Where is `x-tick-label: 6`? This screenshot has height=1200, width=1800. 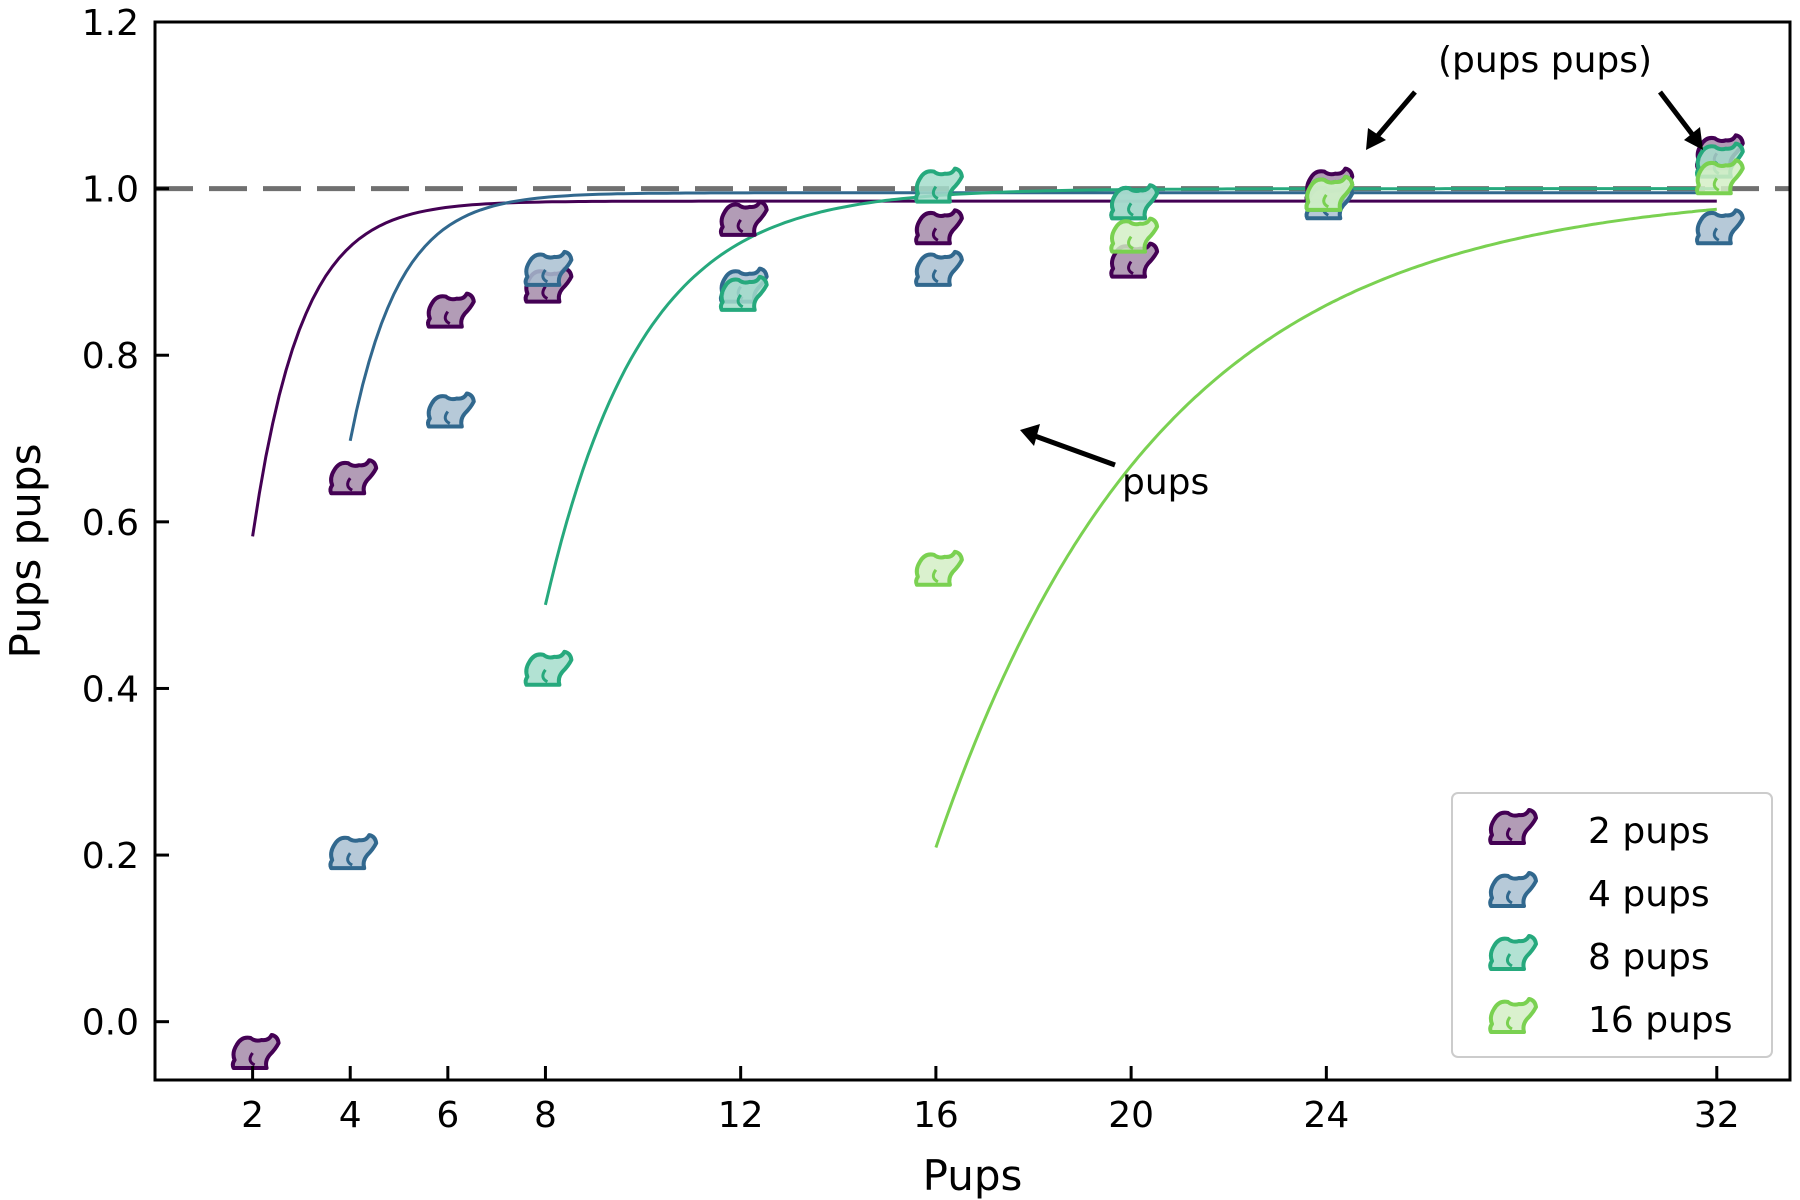 x-tick-label: 6 is located at coordinates (447, 1115).